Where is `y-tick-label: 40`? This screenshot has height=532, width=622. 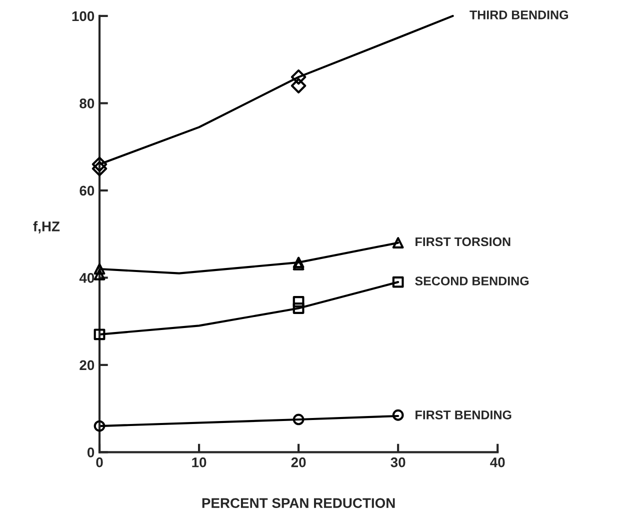 y-tick-label: 40 is located at coordinates (86, 278).